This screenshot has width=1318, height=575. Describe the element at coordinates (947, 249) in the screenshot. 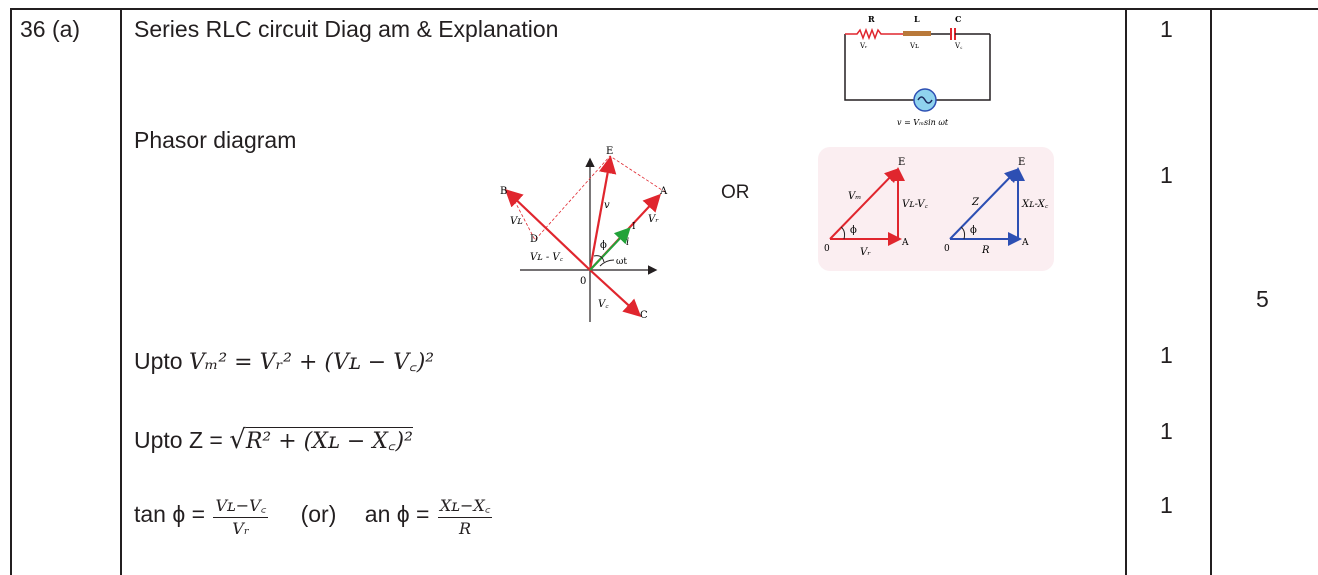

I see `t2-label-O: 0` at that location.